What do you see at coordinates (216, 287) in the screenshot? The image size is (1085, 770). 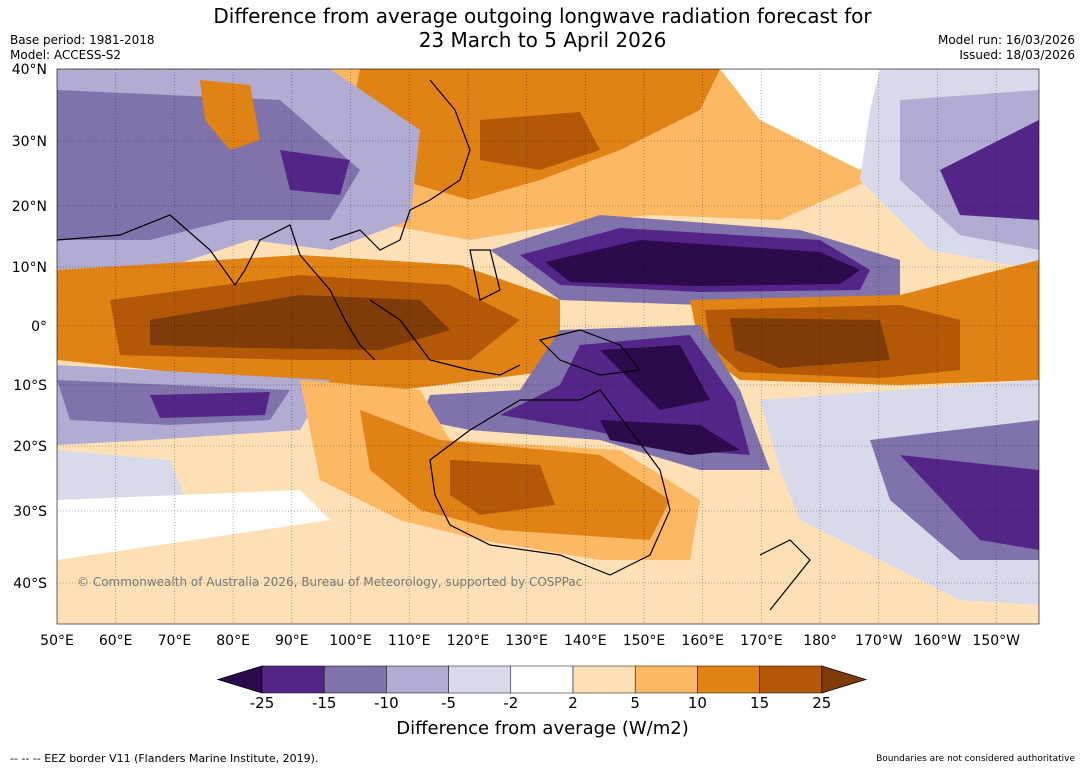 I see `south-asia-coast` at bounding box center [216, 287].